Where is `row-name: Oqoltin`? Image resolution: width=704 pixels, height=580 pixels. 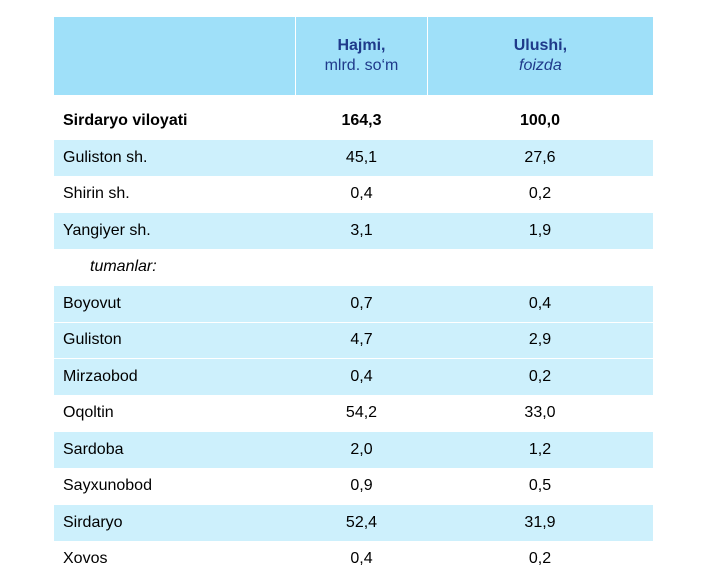
row-name: Oqoltin is located at coordinates (88, 413).